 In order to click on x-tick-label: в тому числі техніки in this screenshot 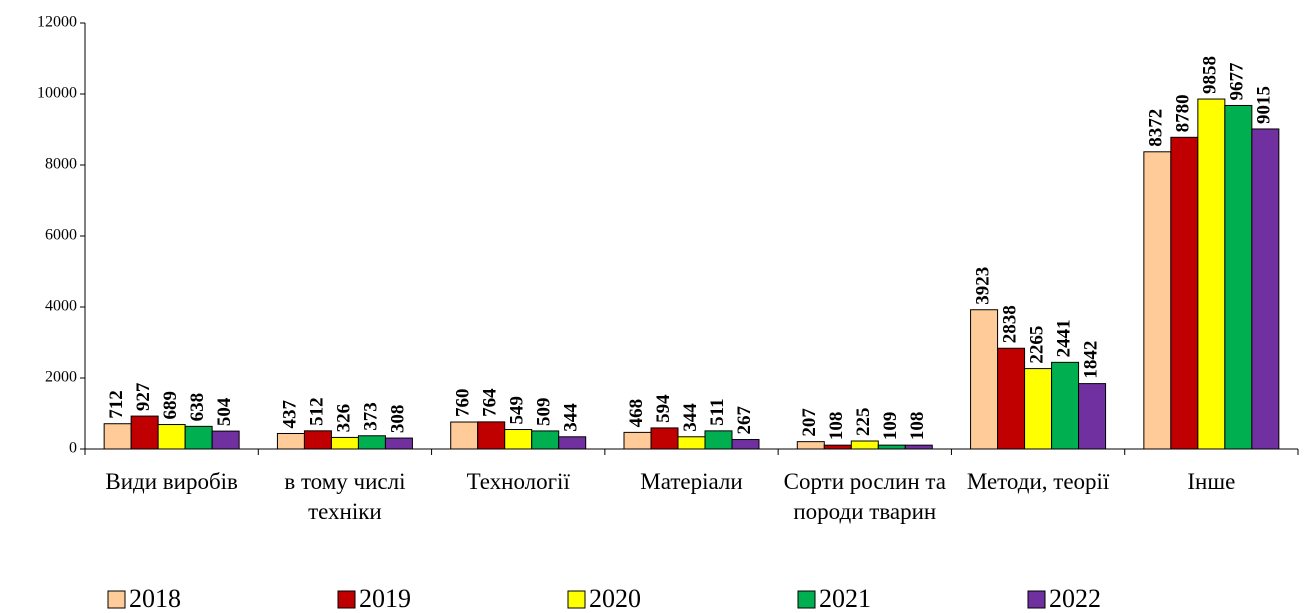, I will do `click(345, 496)`.